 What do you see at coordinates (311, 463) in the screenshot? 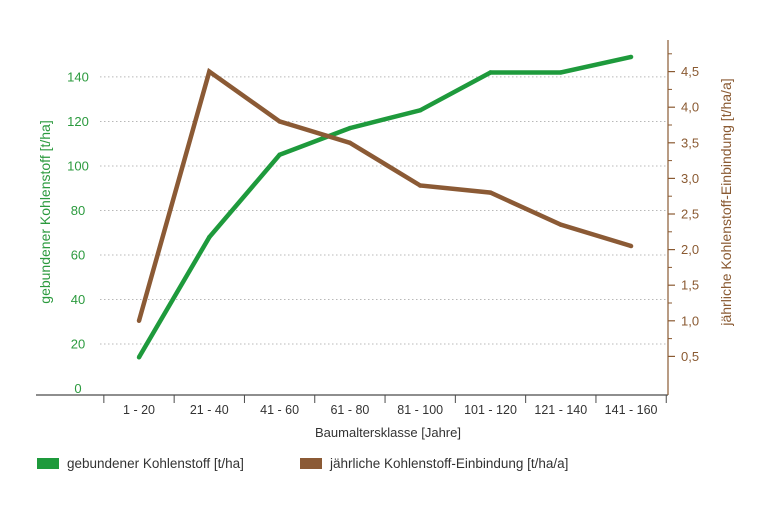
I see `legend-swatch-brown` at bounding box center [311, 463].